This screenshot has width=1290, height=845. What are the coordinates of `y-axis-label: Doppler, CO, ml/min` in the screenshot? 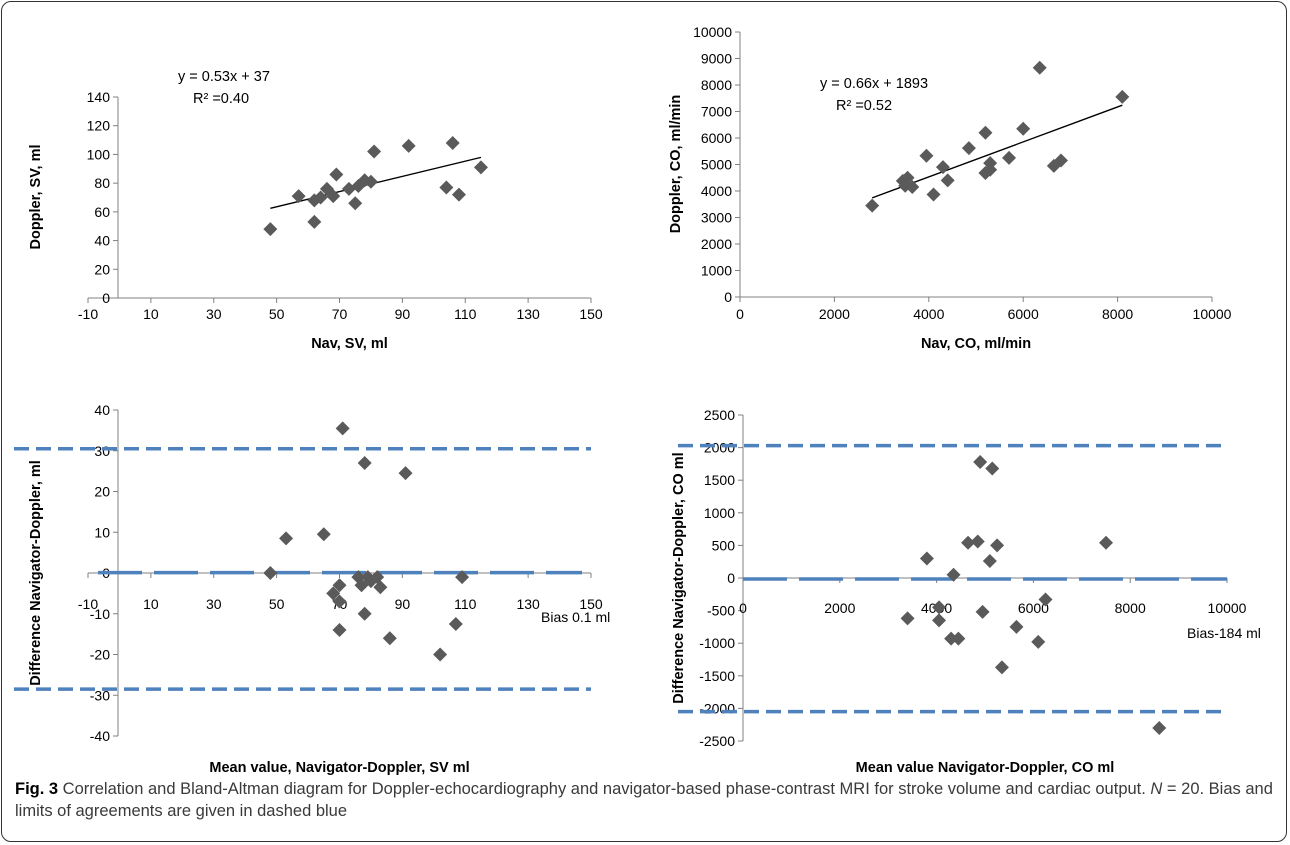 It's located at (676, 164).